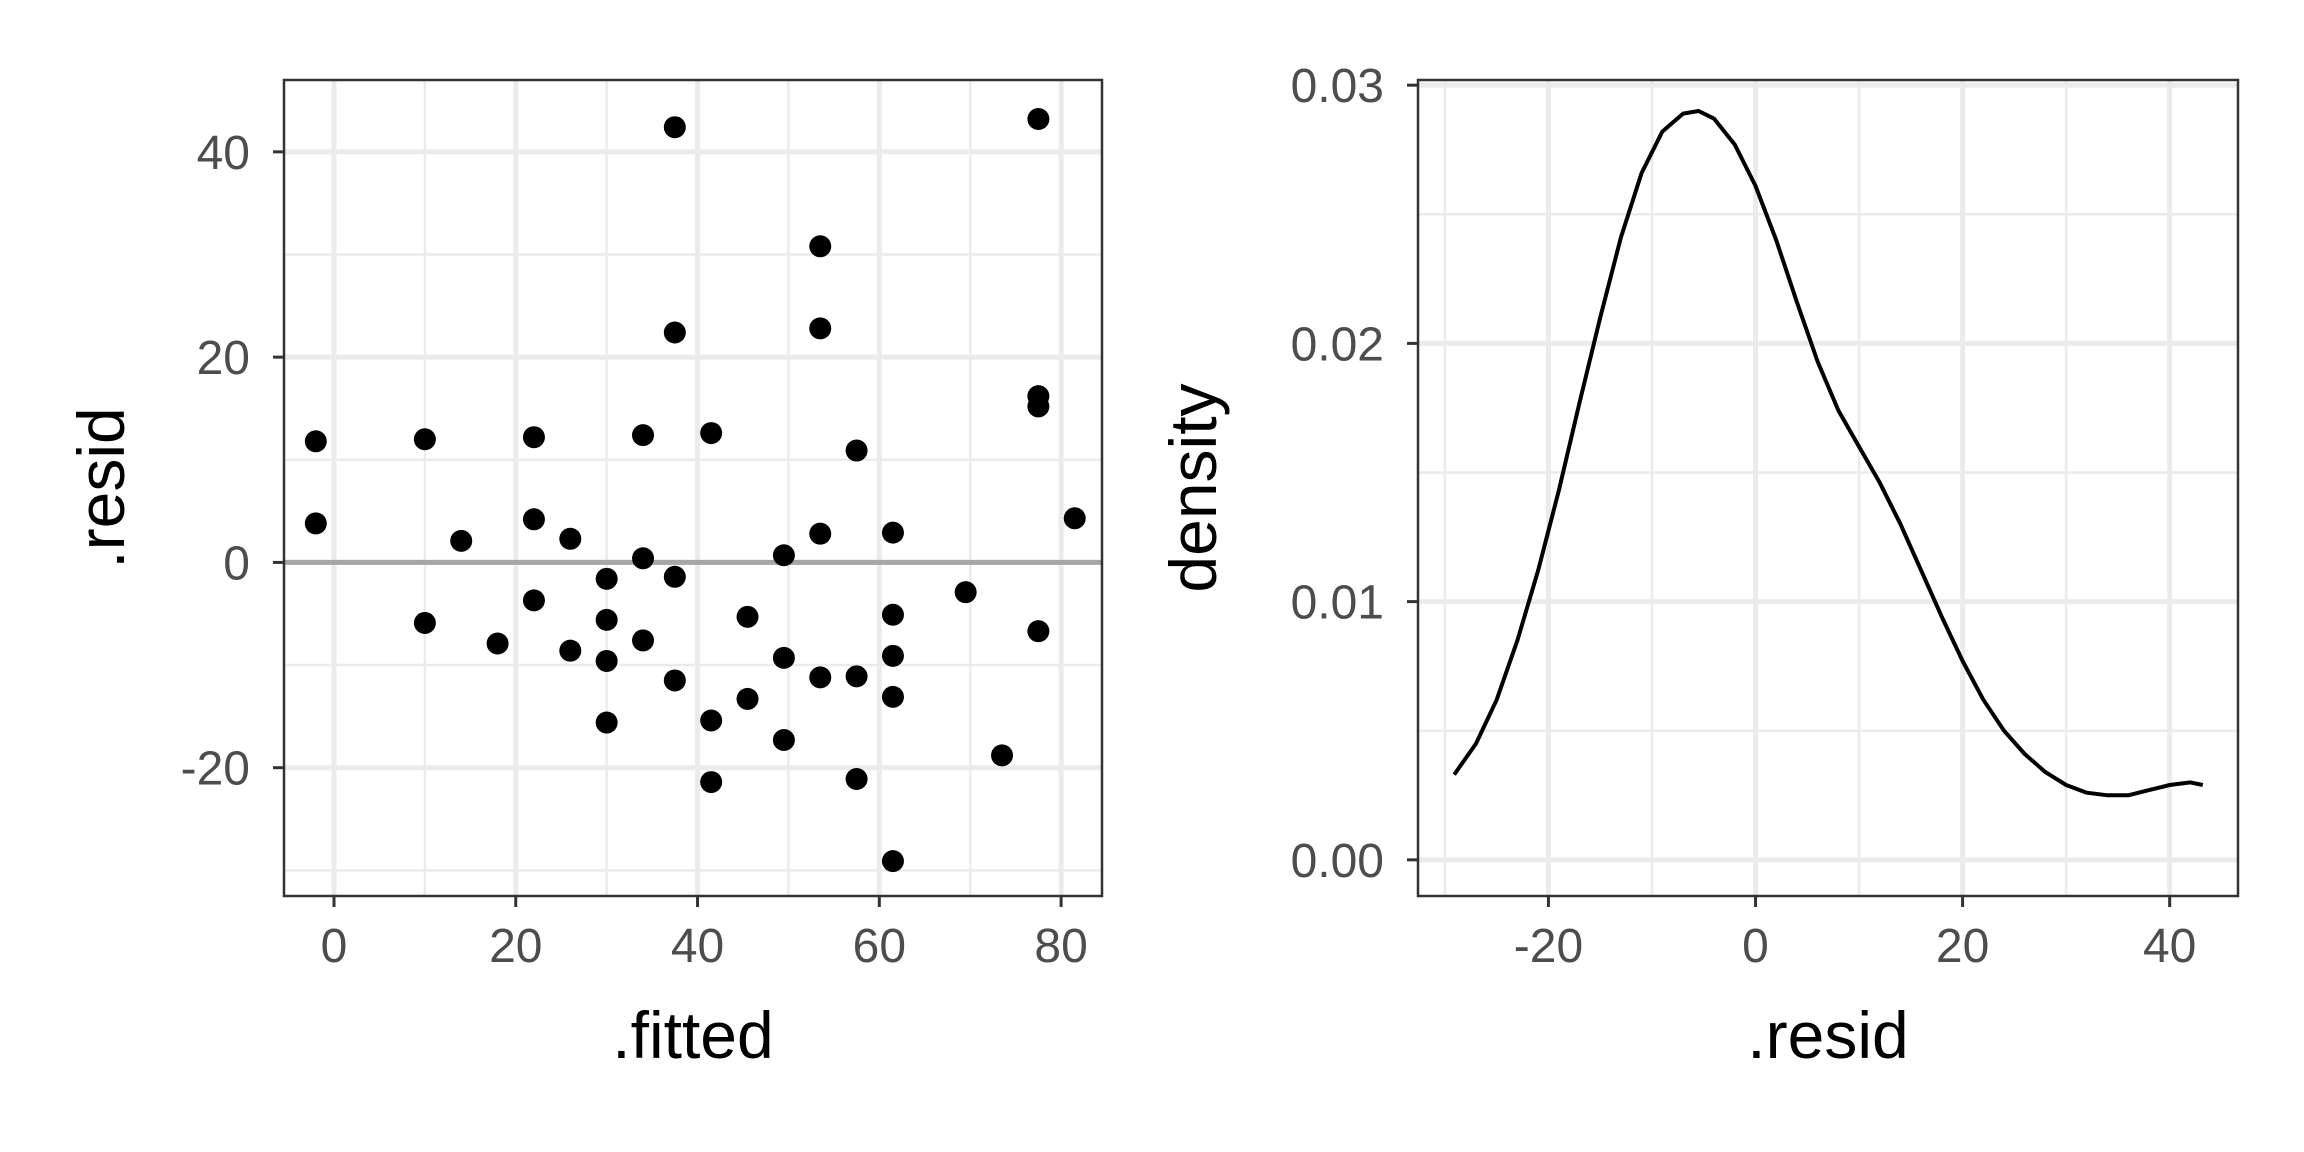 The height and width of the screenshot is (1152, 2304). I want to click on y-tick-label: 0.02, so click(1337, 344).